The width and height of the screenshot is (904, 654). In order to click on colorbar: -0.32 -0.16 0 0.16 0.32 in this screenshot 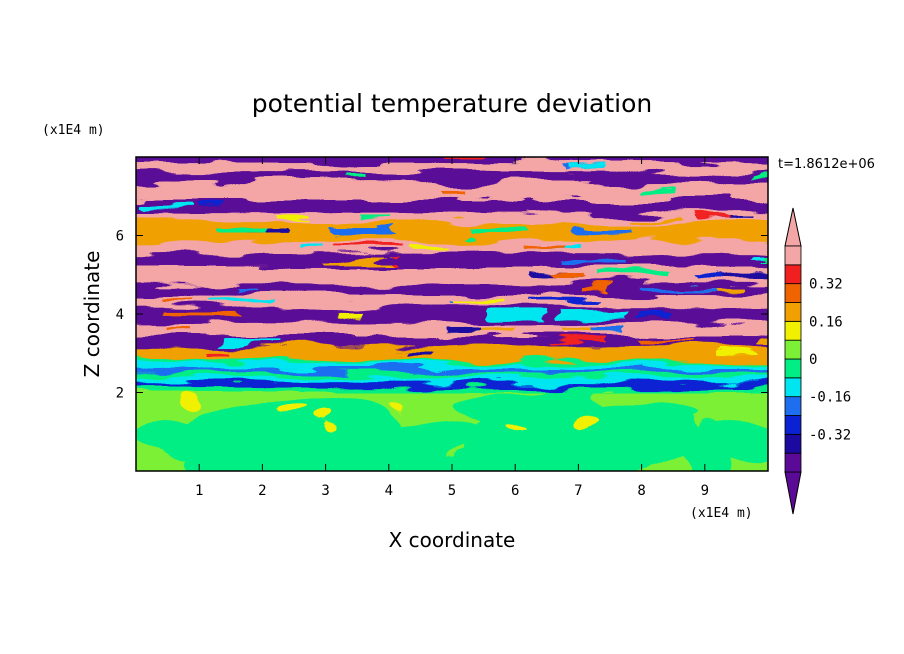, I will do `click(817, 361)`.